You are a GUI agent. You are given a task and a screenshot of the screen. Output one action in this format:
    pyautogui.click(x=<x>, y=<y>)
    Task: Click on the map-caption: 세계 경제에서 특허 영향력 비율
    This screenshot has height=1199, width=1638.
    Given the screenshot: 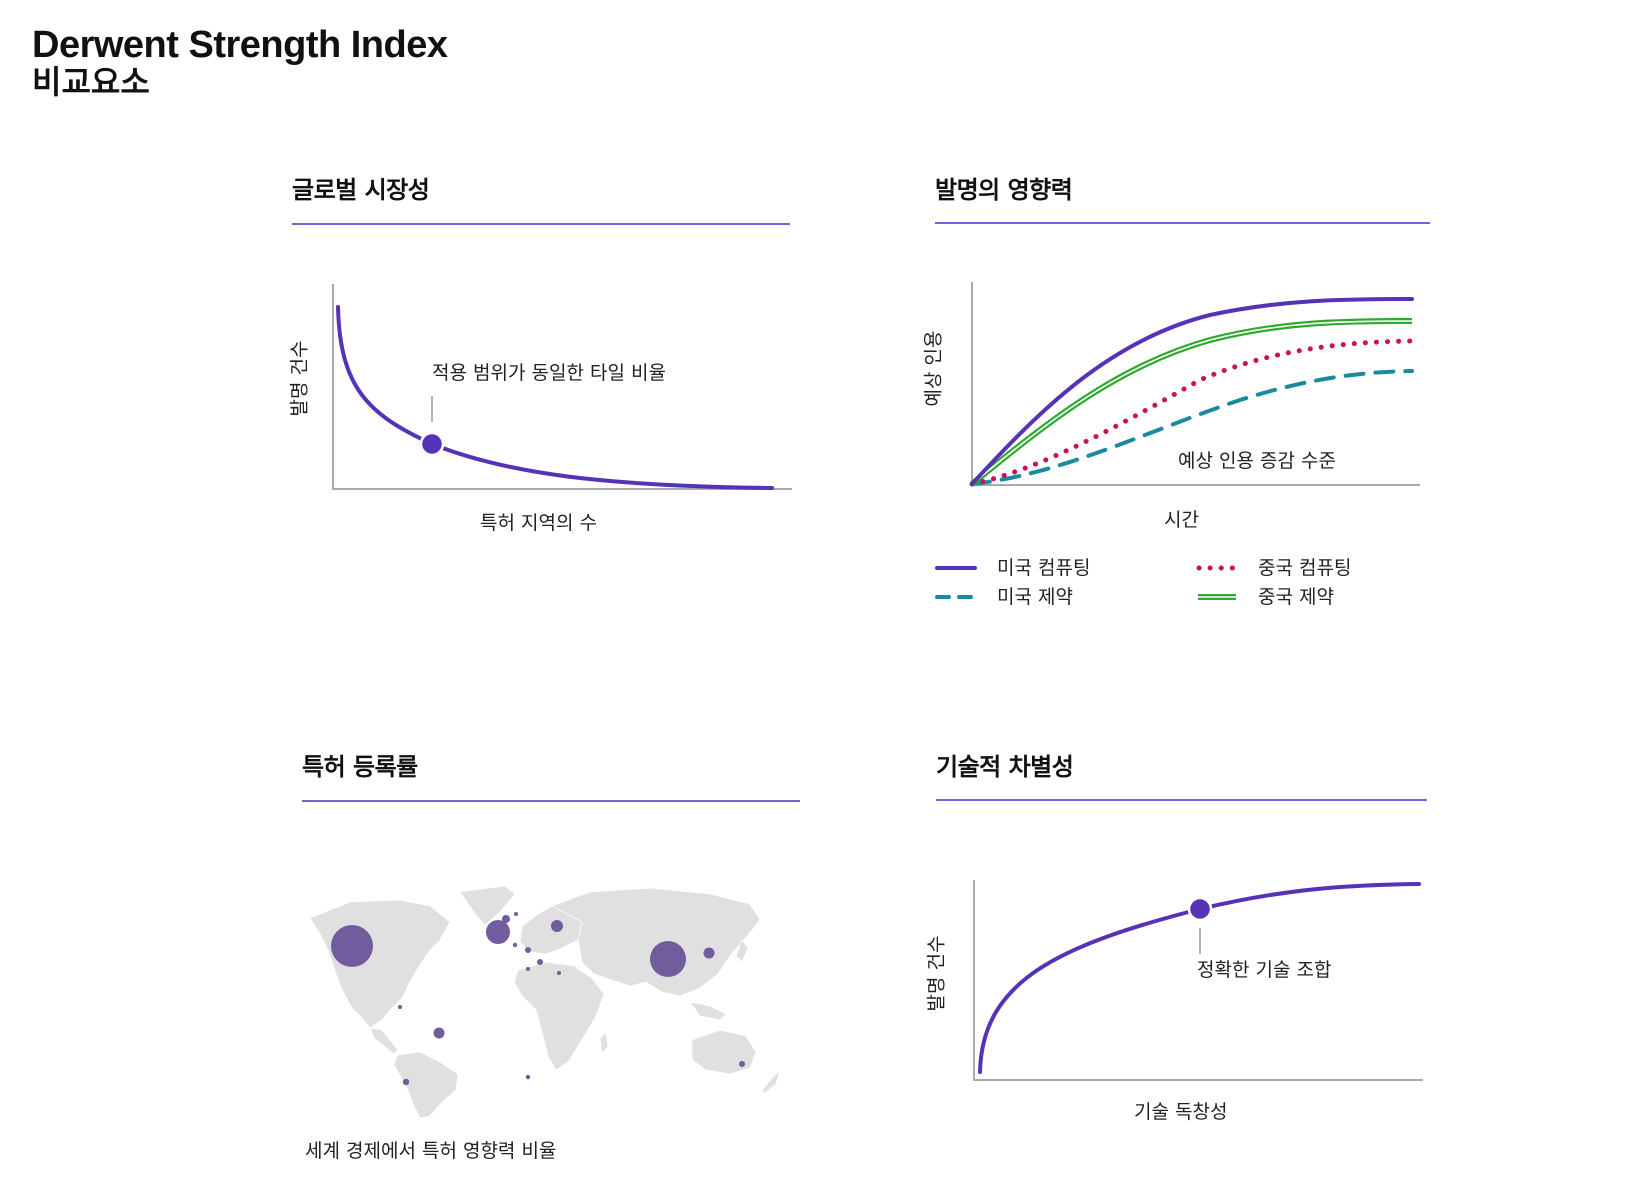 What is the action you would take?
    pyautogui.click(x=431, y=1151)
    